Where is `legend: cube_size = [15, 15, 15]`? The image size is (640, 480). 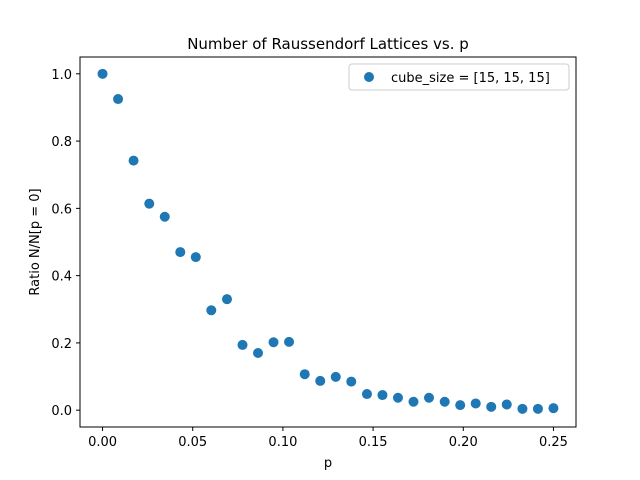
legend: cube_size = [15, 15, 15] is located at coordinates (459, 77).